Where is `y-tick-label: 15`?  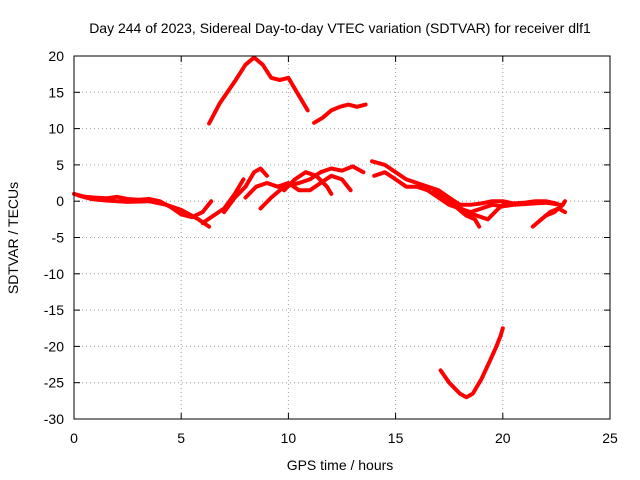
y-tick-label: 15 is located at coordinates (56, 92).